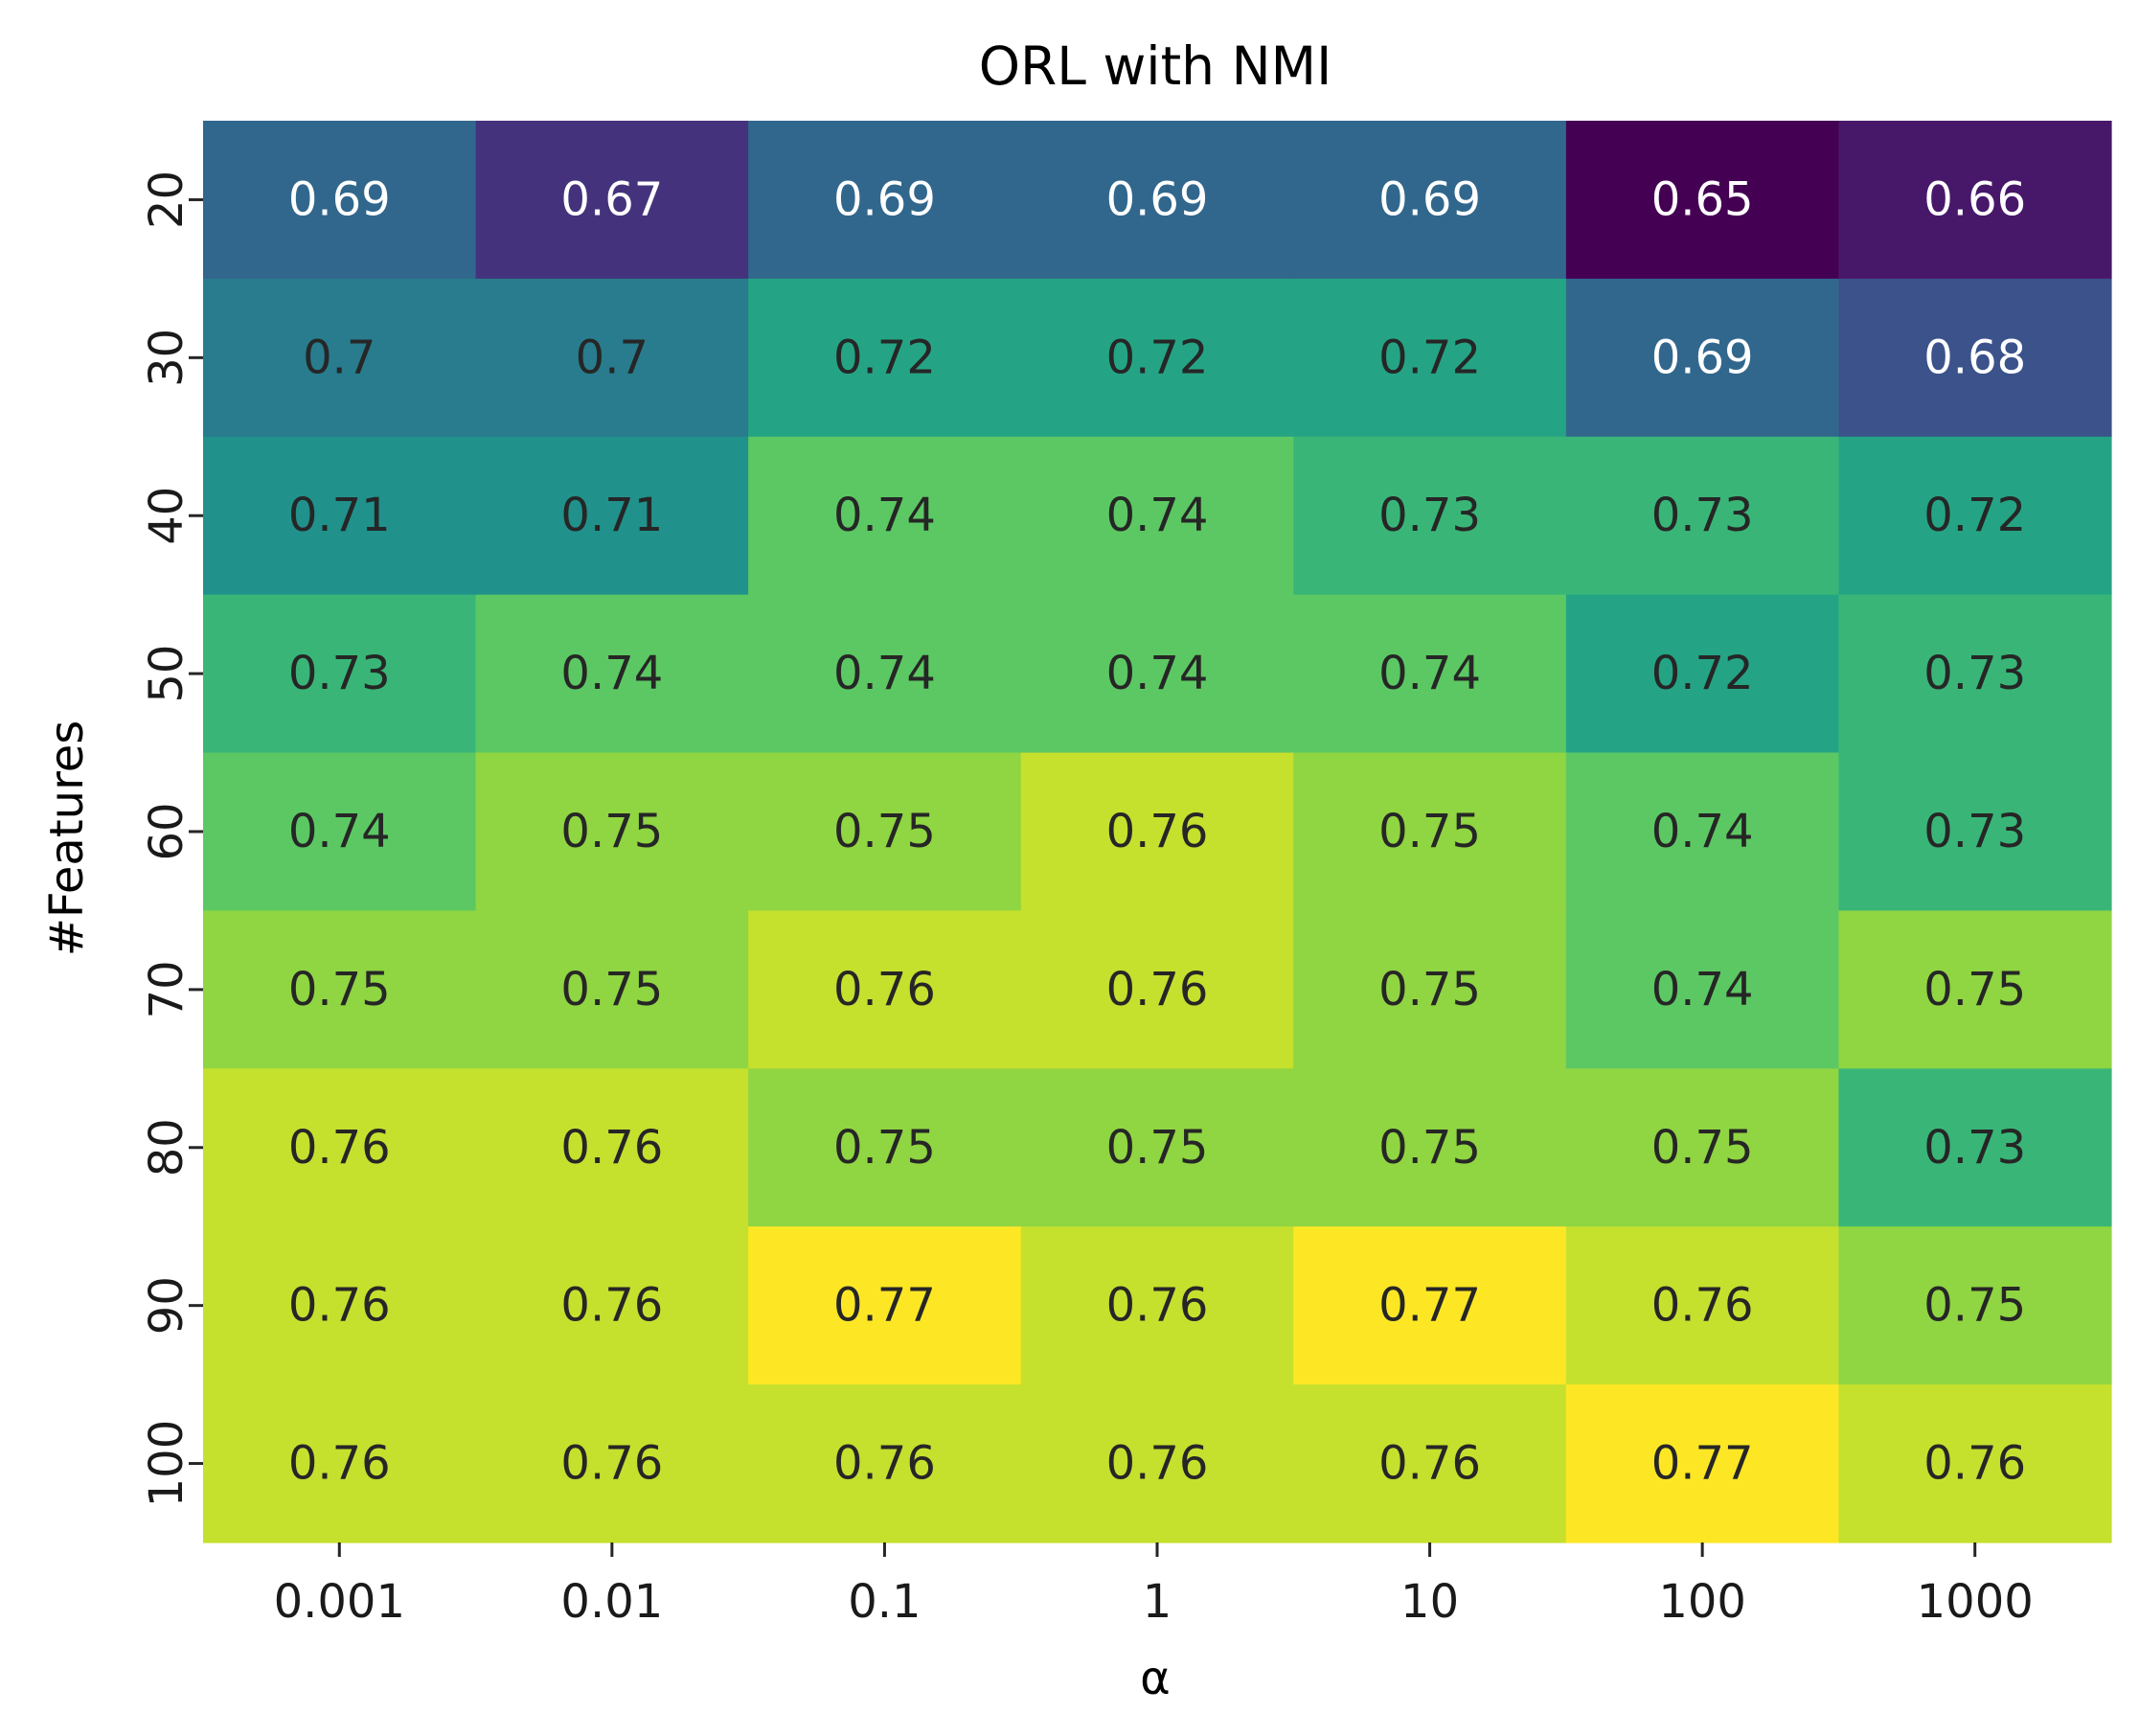 The width and height of the screenshot is (2139, 1736). Describe the element at coordinates (166, 1147) in the screenshot. I see `y-tick-label: 80` at that location.